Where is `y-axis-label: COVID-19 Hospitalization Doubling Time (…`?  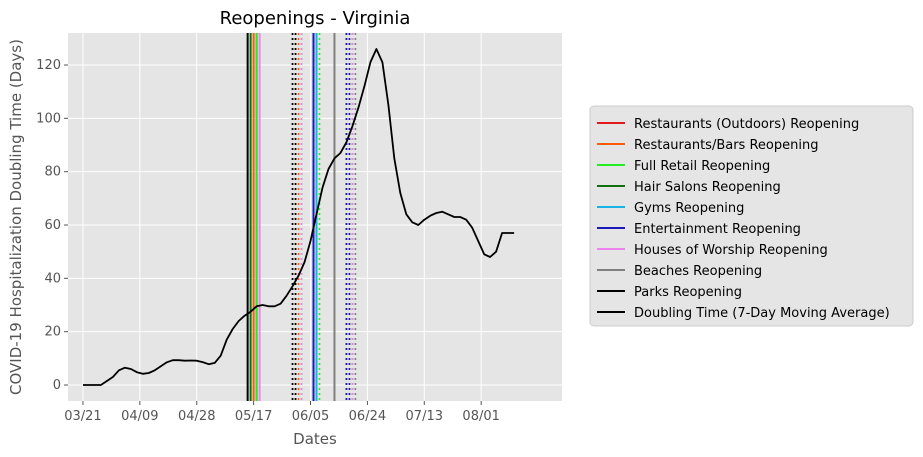 y-axis-label: COVID-19 Hospitalization Doubling Time (… is located at coordinates (16, 217).